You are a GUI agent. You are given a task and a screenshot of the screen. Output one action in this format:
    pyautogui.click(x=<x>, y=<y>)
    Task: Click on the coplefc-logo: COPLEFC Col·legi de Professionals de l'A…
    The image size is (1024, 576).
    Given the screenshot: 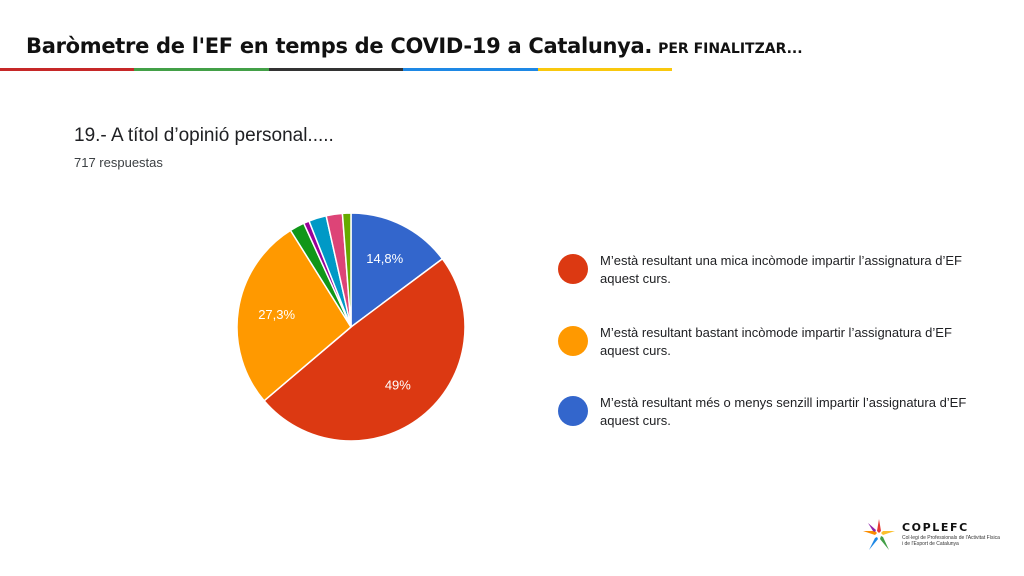 What is the action you would take?
    pyautogui.click(x=932, y=538)
    